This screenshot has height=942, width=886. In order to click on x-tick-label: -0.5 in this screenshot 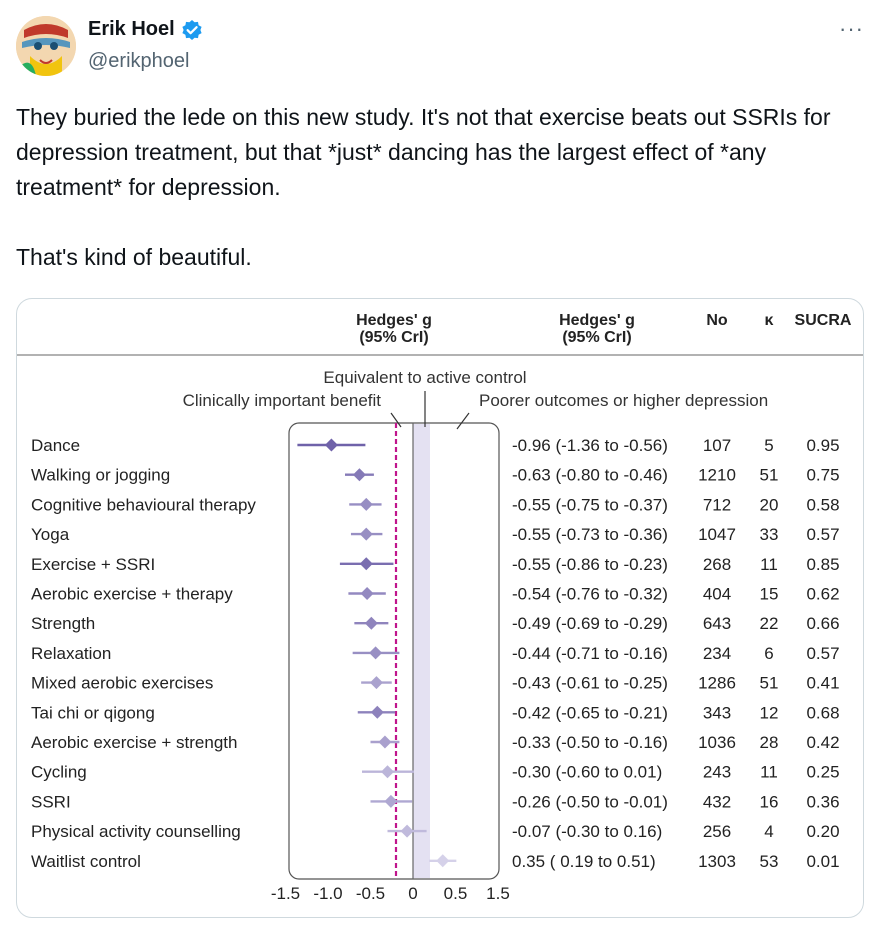, I will do `click(370, 893)`.